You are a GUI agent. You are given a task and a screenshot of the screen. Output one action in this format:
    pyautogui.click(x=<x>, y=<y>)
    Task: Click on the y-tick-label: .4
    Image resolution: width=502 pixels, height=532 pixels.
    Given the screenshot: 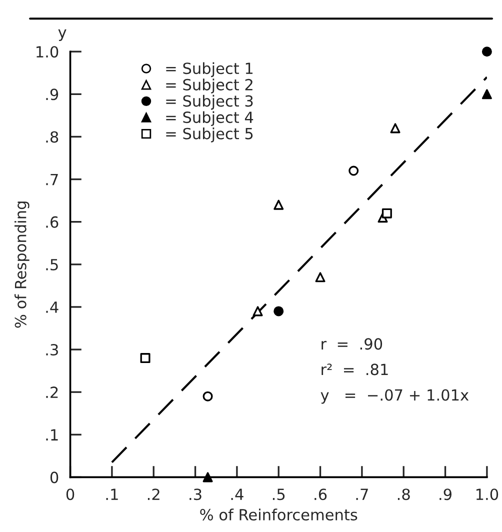 What is the action you would take?
    pyautogui.click(x=52, y=307)
    